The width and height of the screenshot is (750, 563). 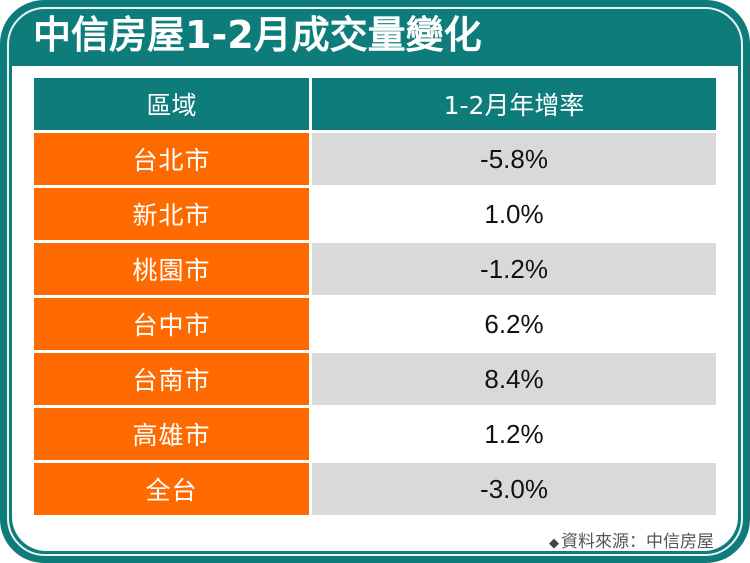 I want to click on source-text: 資料來源：中信房屋, so click(x=637, y=542).